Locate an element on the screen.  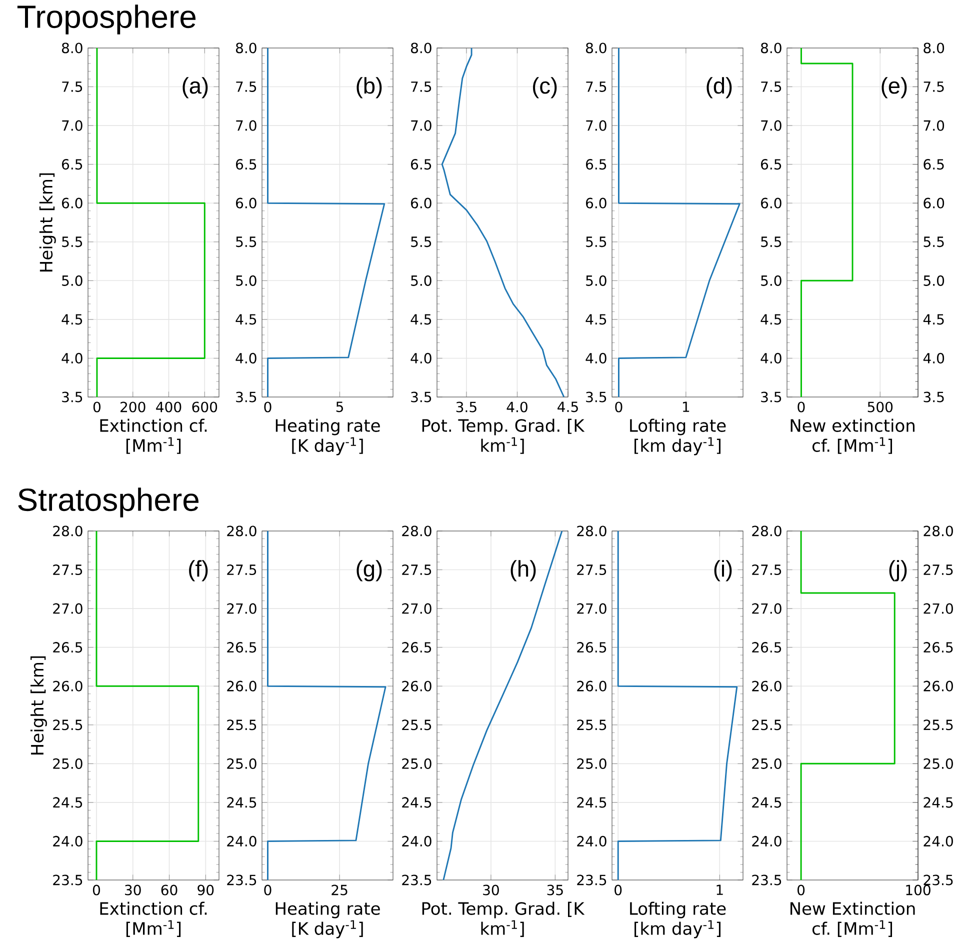
x-tick-label: 600 is located at coordinates (205, 407).